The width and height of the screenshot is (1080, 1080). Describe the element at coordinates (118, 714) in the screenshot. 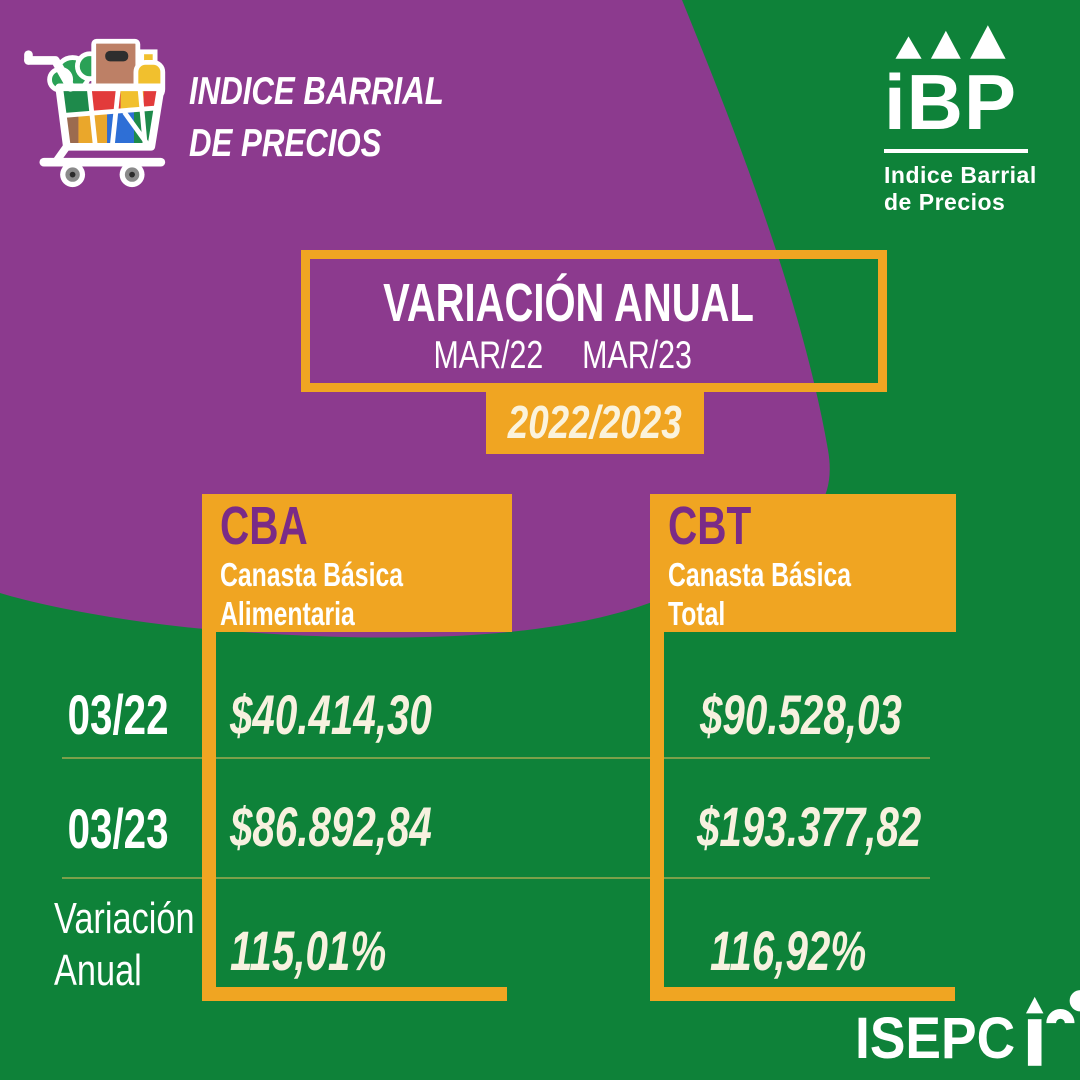

I see `row-label-0322: 03/22` at that location.